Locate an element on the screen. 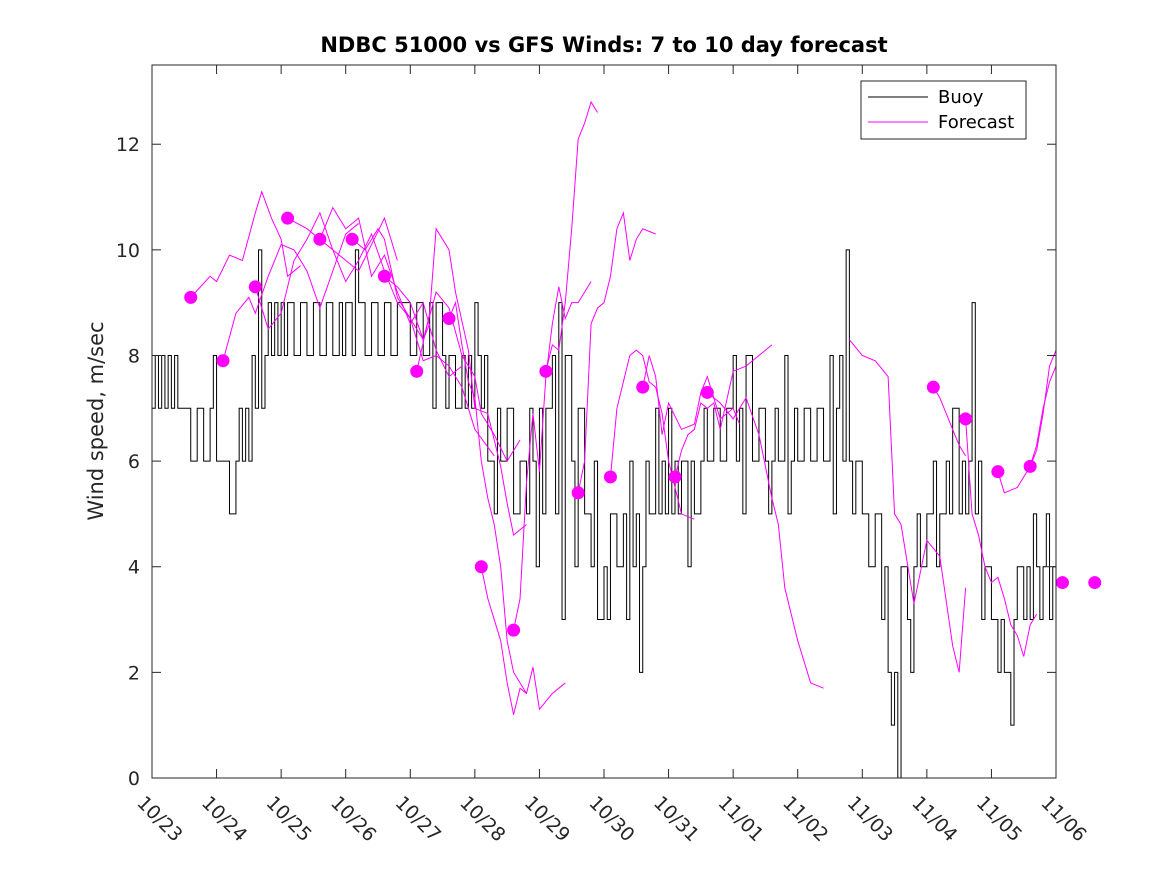  y-tick-label: 10 is located at coordinates (128, 251).